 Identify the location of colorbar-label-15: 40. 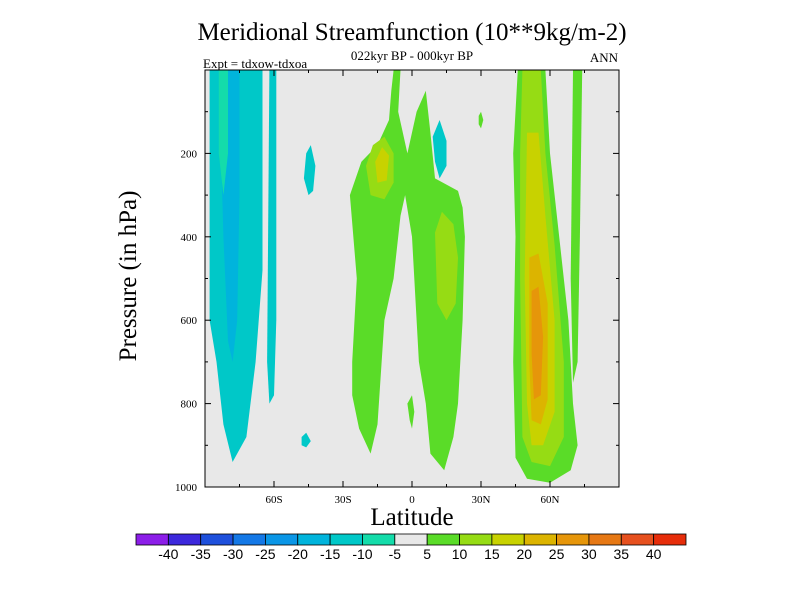
(654, 554).